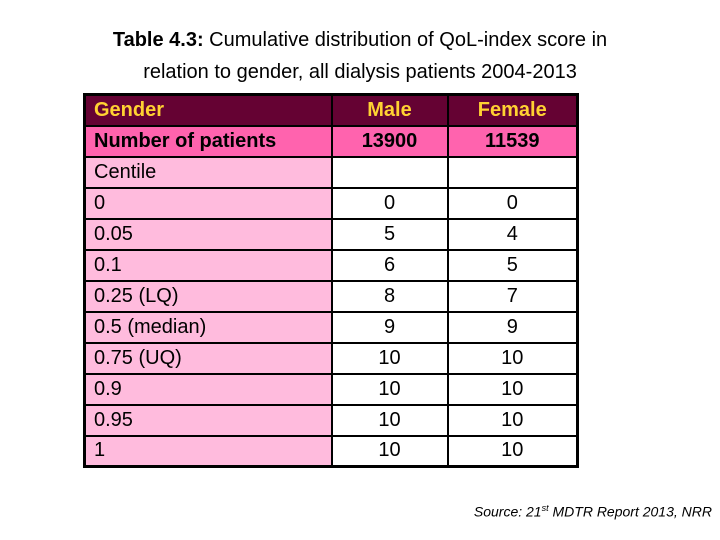  Describe the element at coordinates (512, 265) in the screenshot. I see `female-score-cell: 5` at that location.